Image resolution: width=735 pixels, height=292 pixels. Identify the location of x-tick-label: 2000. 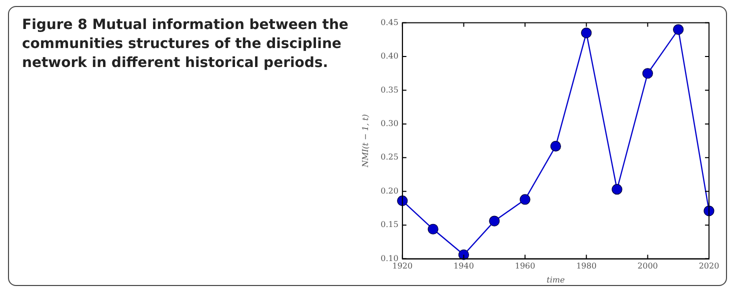
(648, 266).